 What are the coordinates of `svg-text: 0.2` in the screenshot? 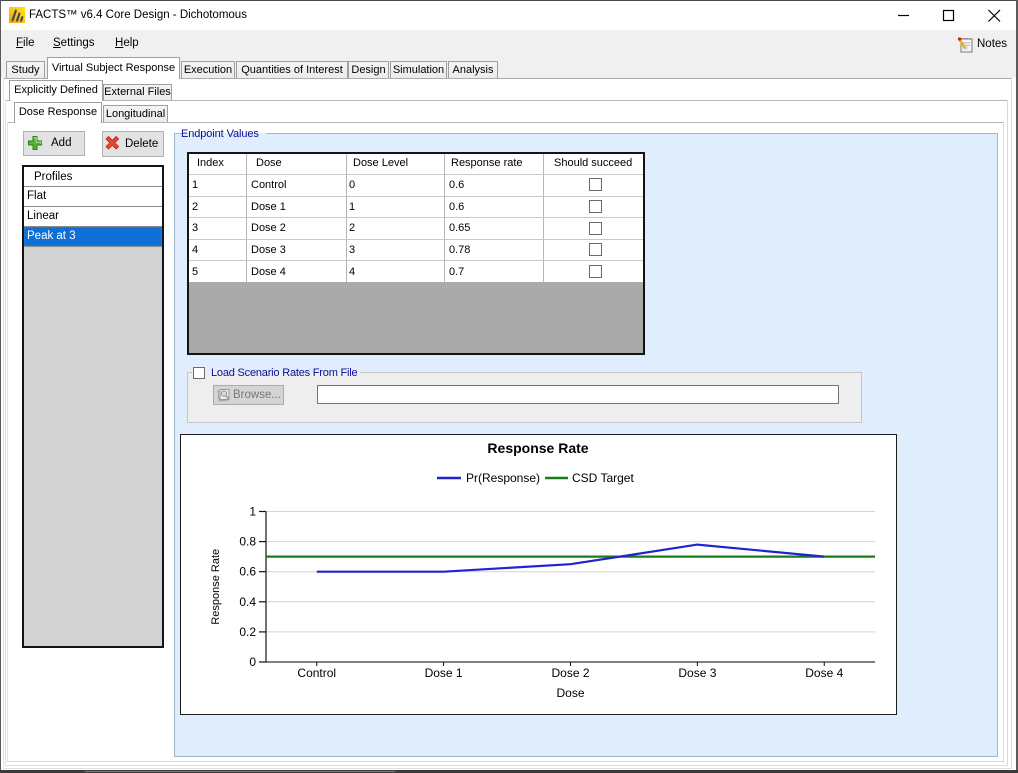 It's located at (247, 632).